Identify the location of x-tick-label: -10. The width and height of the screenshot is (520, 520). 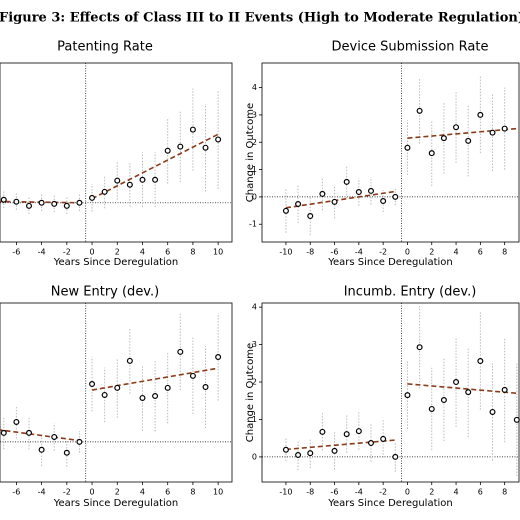
(285, 492).